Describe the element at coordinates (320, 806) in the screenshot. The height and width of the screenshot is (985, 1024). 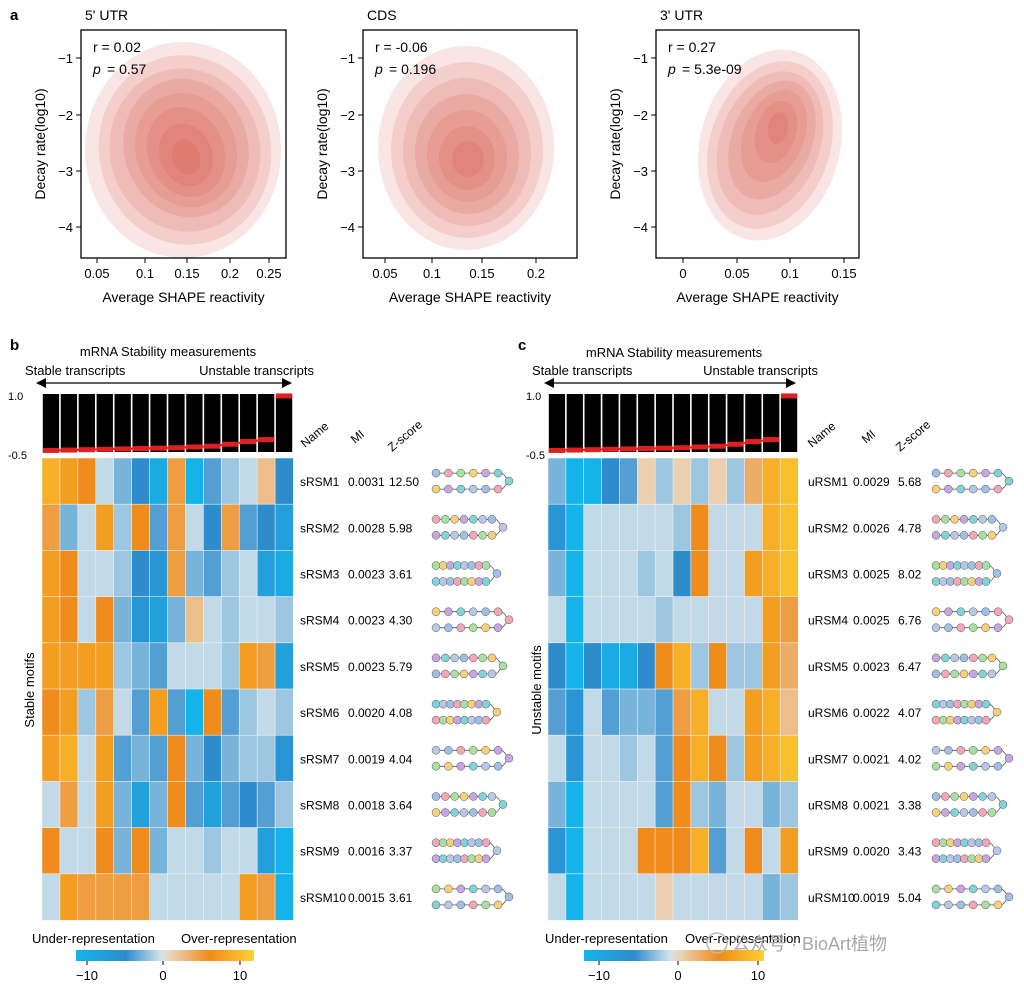
I see `motif-name: sRSM8` at that location.